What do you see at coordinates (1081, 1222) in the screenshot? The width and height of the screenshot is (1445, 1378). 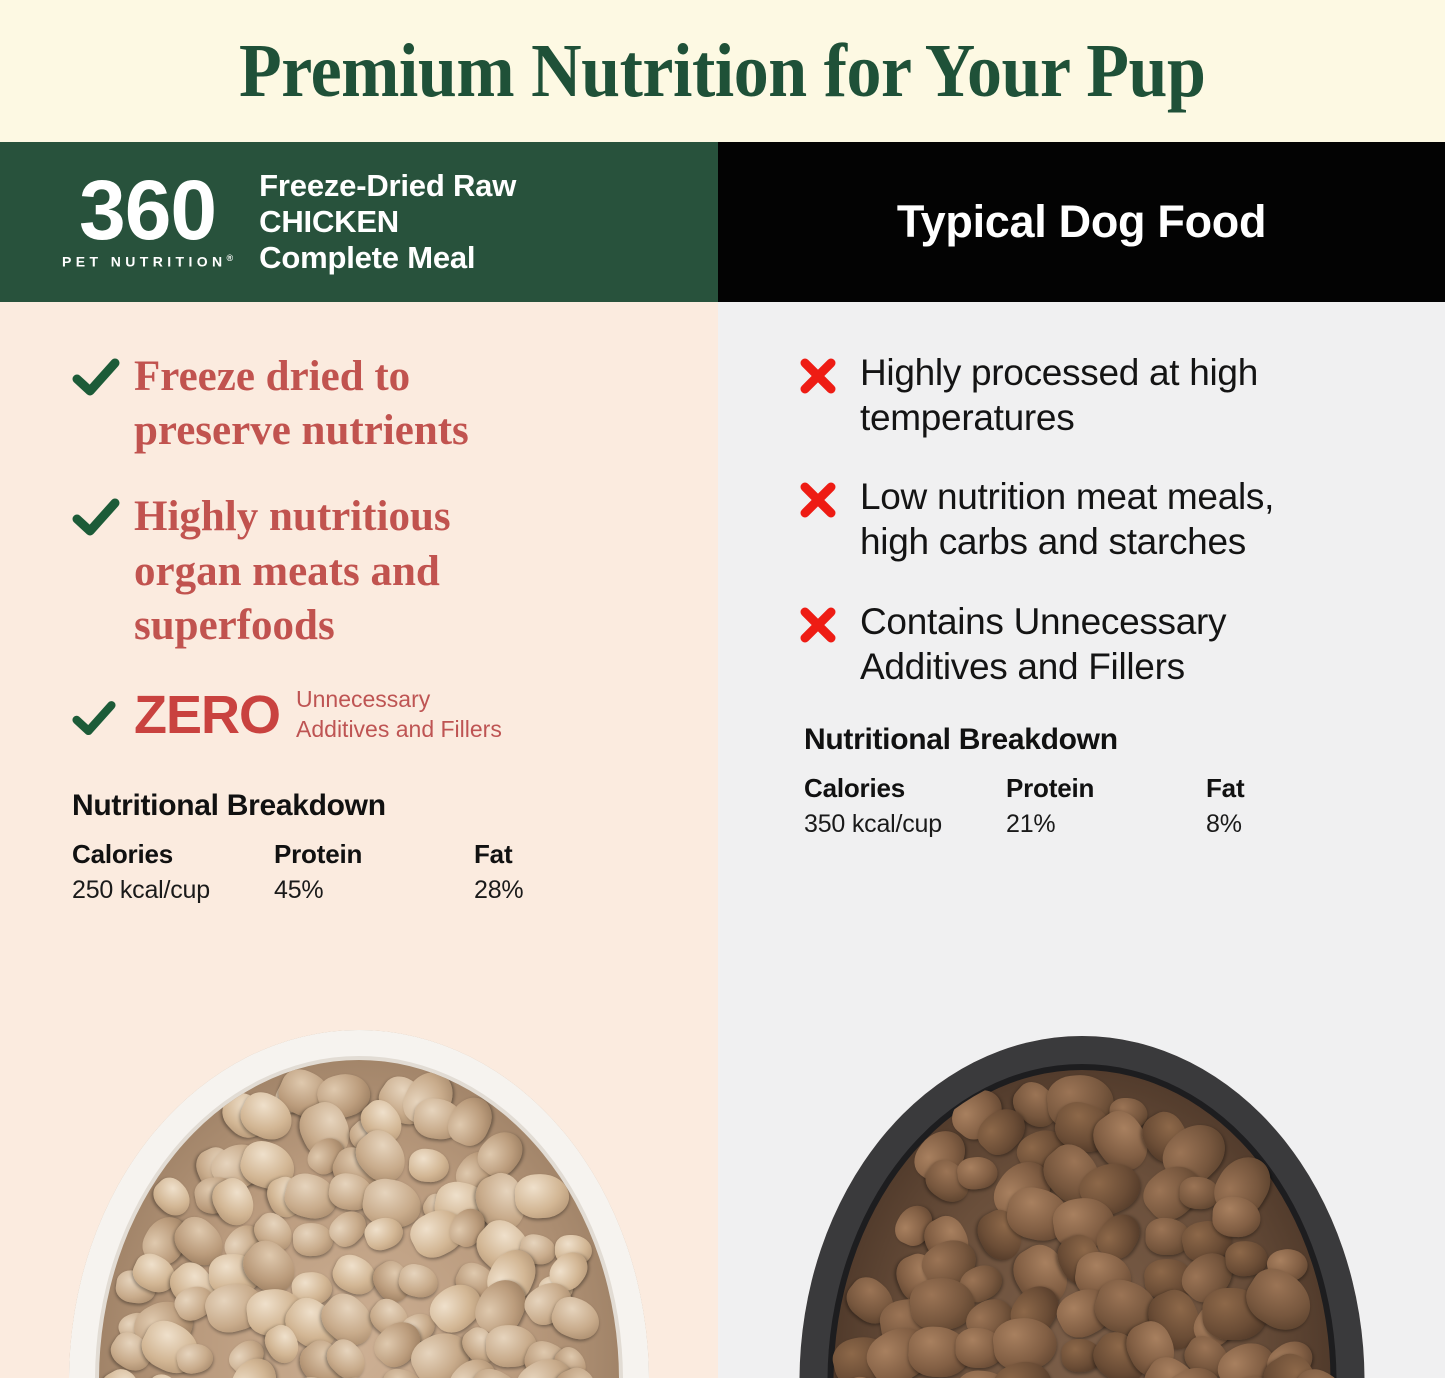 I see `kibble-pieces` at bounding box center [1081, 1222].